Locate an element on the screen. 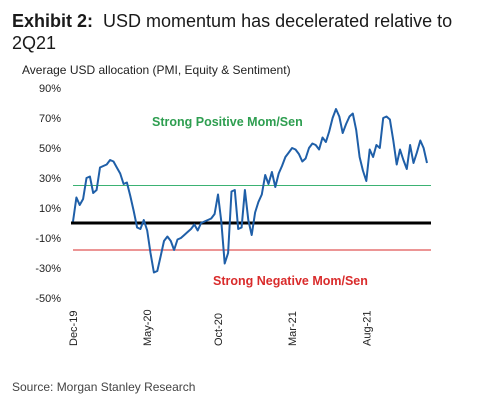 The height and width of the screenshot is (406, 486). positive-annotation: Strong Positive Mom/Sen is located at coordinates (227, 122).